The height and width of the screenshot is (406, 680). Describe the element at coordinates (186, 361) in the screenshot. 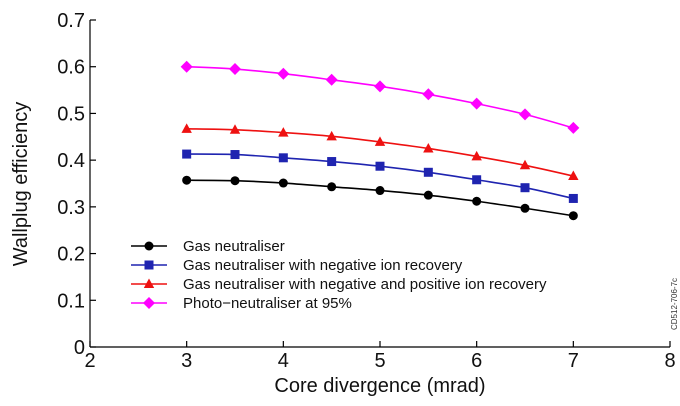

I see `x-tick-label: 3` at that location.